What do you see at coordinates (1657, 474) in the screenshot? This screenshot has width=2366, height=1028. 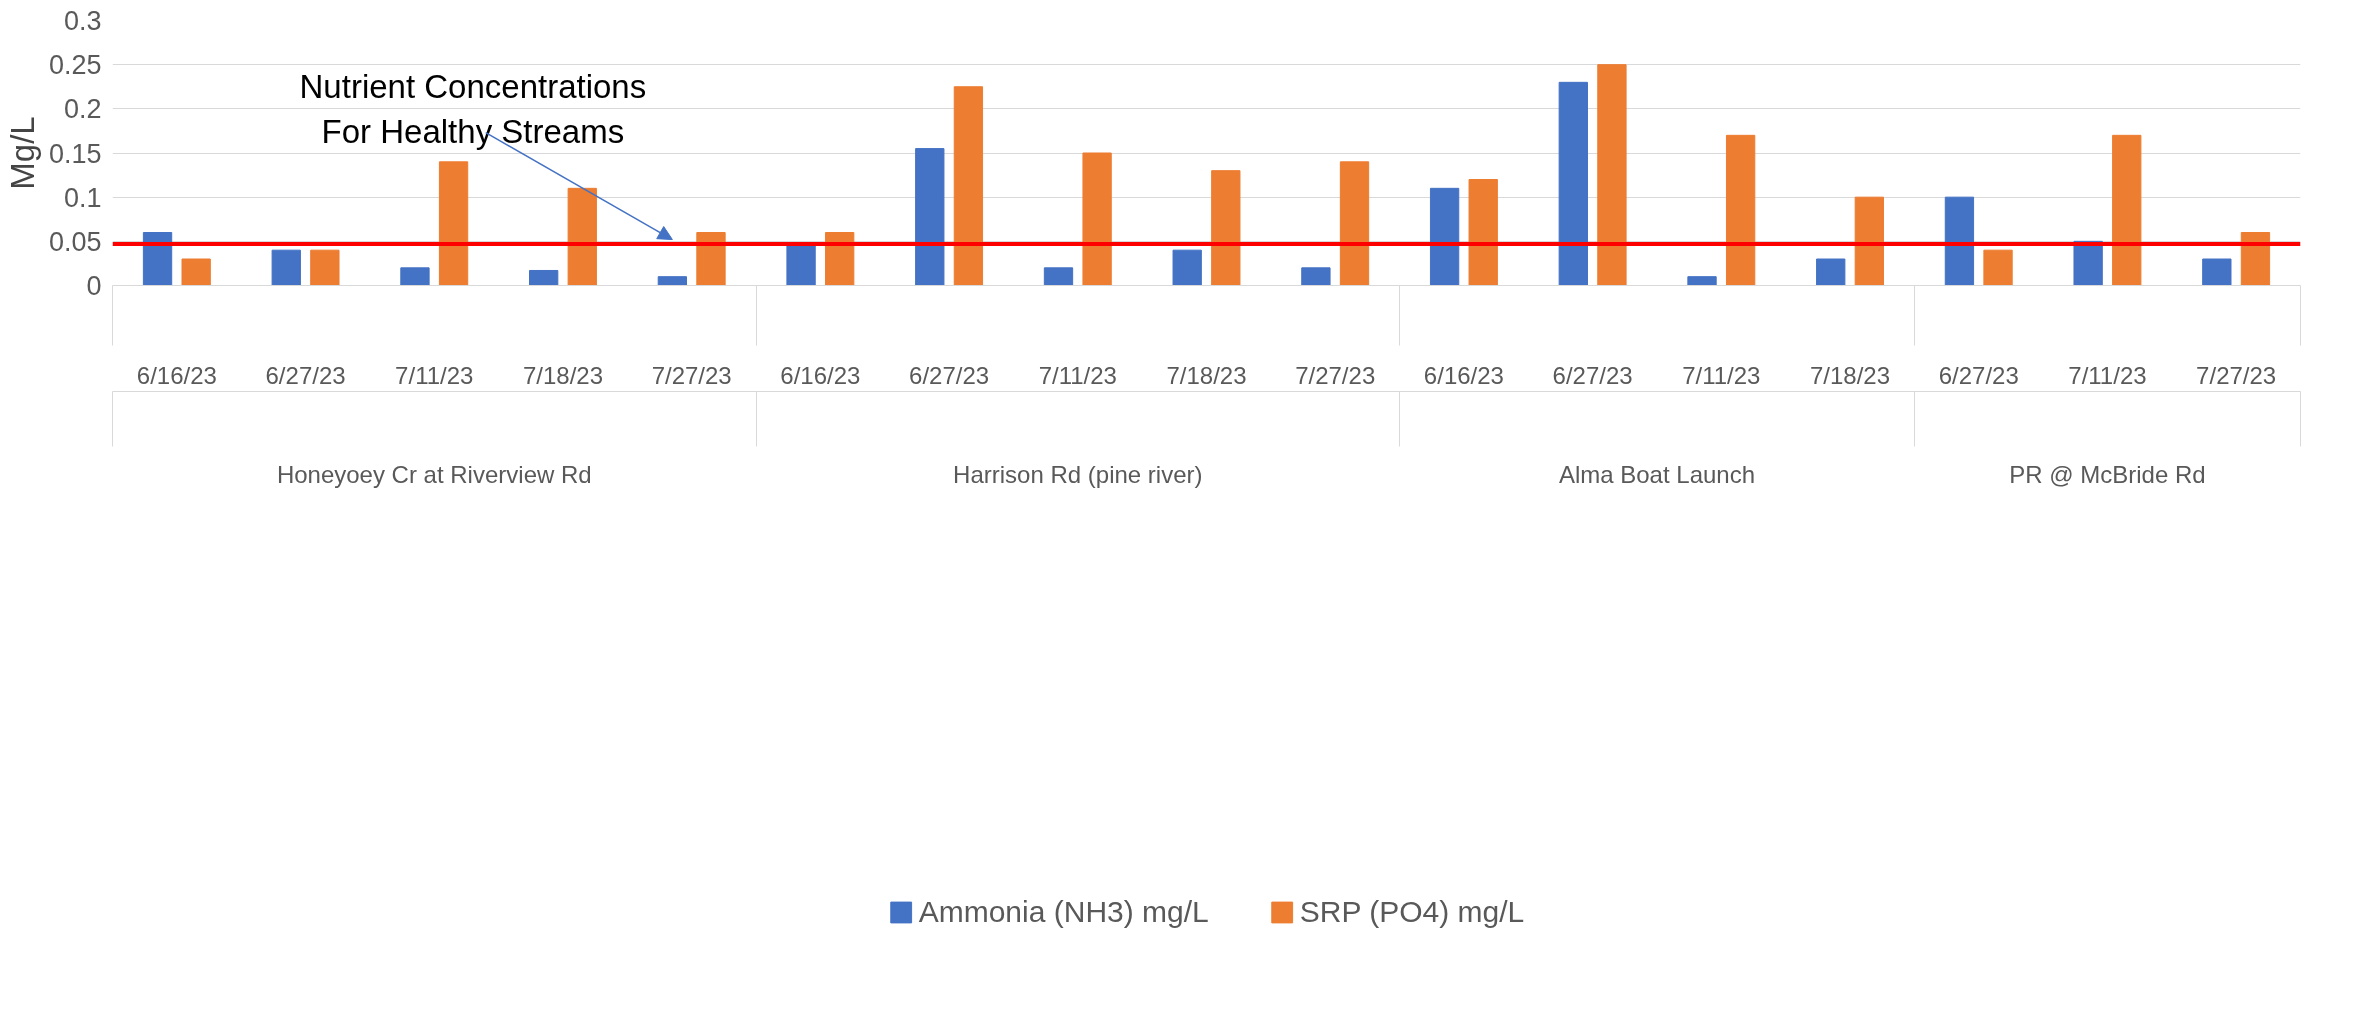 I see `text: Alma Boat Launch` at bounding box center [1657, 474].